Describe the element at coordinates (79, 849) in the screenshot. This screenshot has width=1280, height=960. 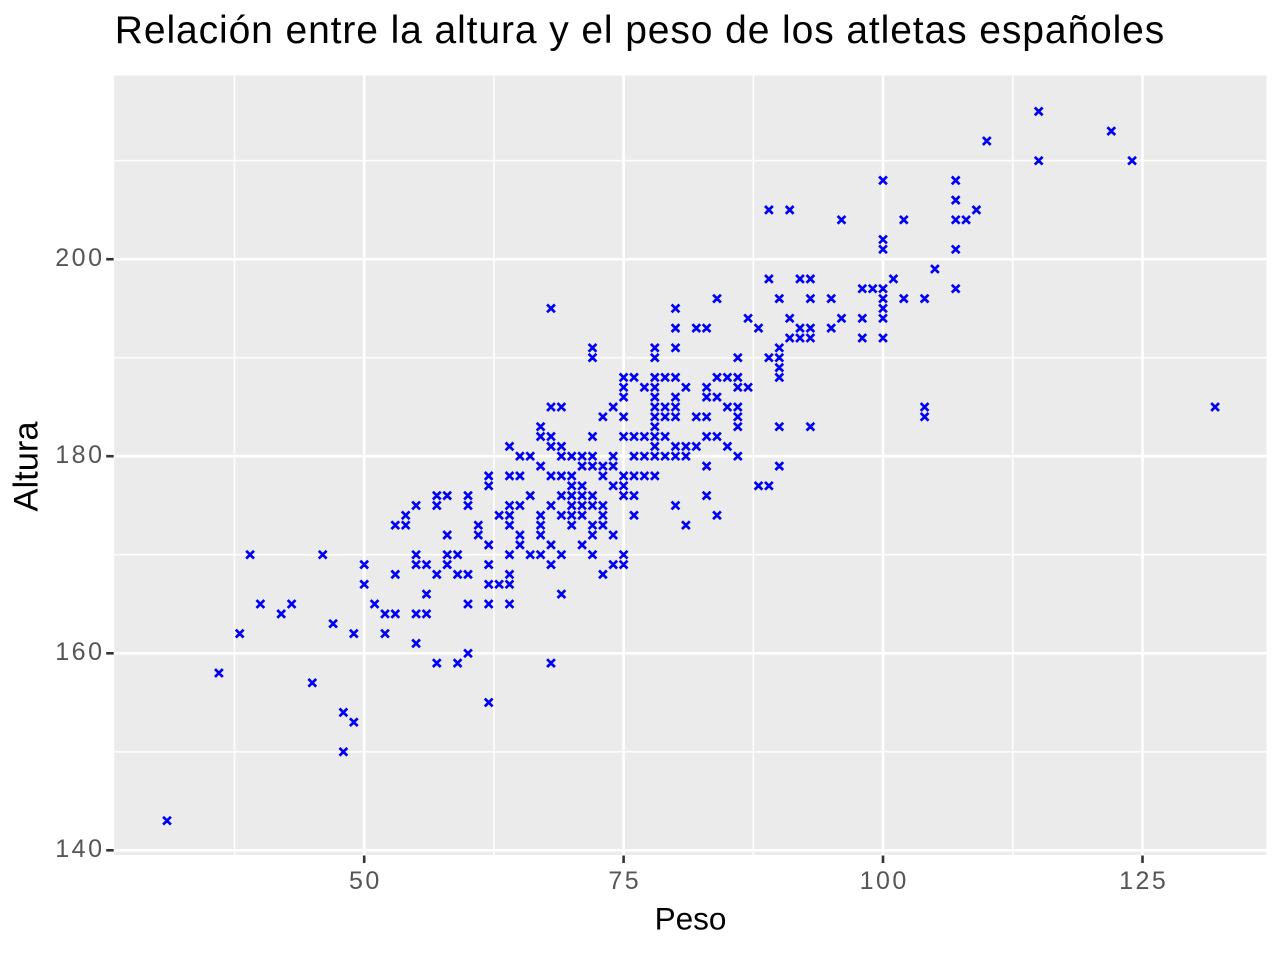
I see `svg-text: 140` at that location.